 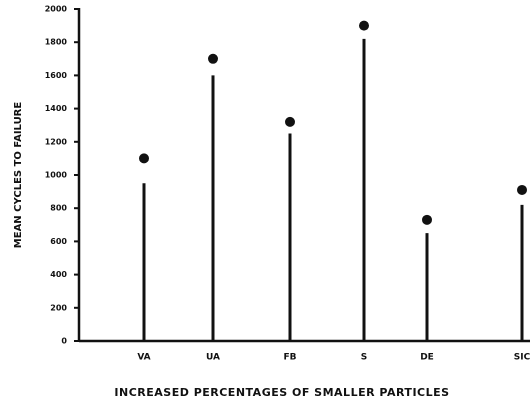 What do you see at coordinates (56, 108) in the screenshot?
I see `y-tick-label: 1400` at bounding box center [56, 108].